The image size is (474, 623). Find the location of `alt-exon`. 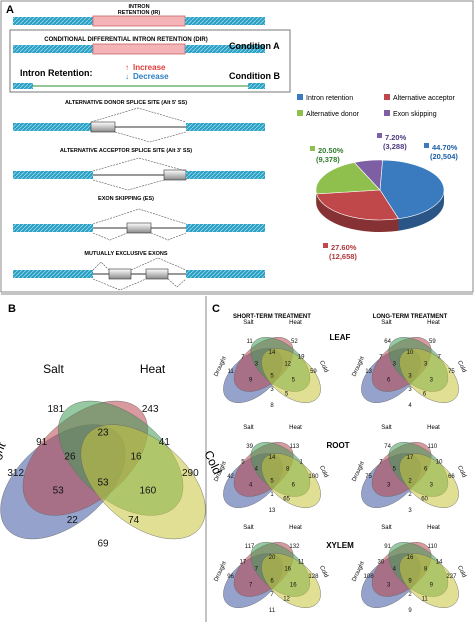

alt-exon is located at coordinates (175, 175).